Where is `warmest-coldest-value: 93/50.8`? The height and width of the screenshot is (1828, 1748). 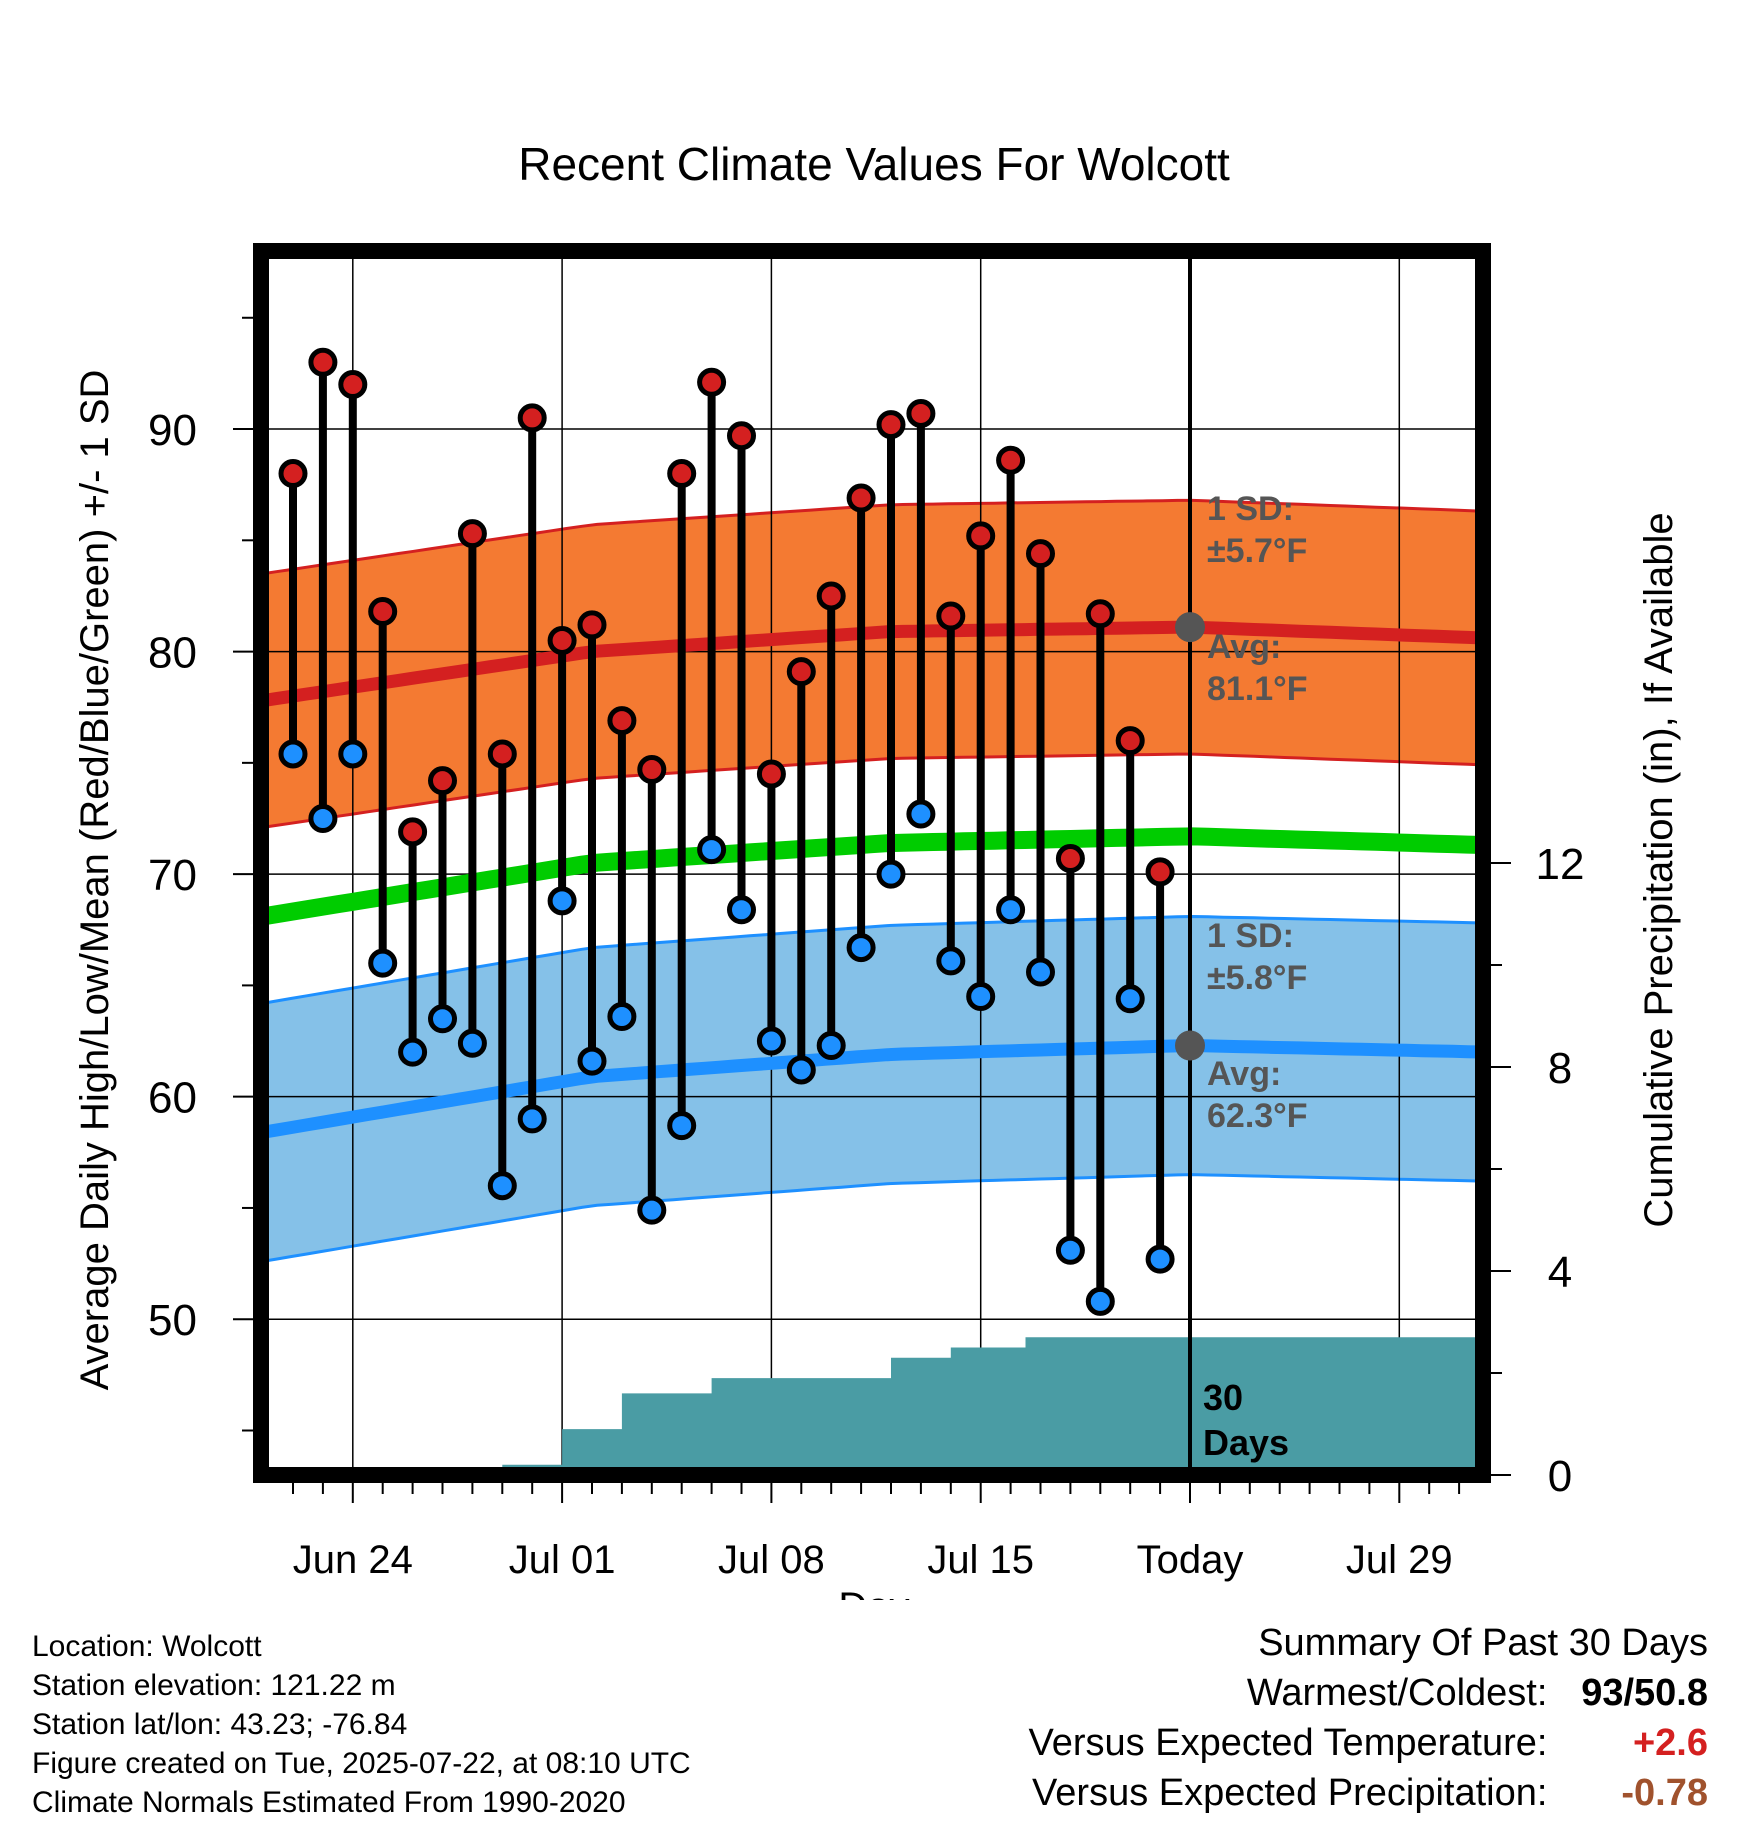
warmest-coldest-value: 93/50.8 is located at coordinates (1644, 1693).